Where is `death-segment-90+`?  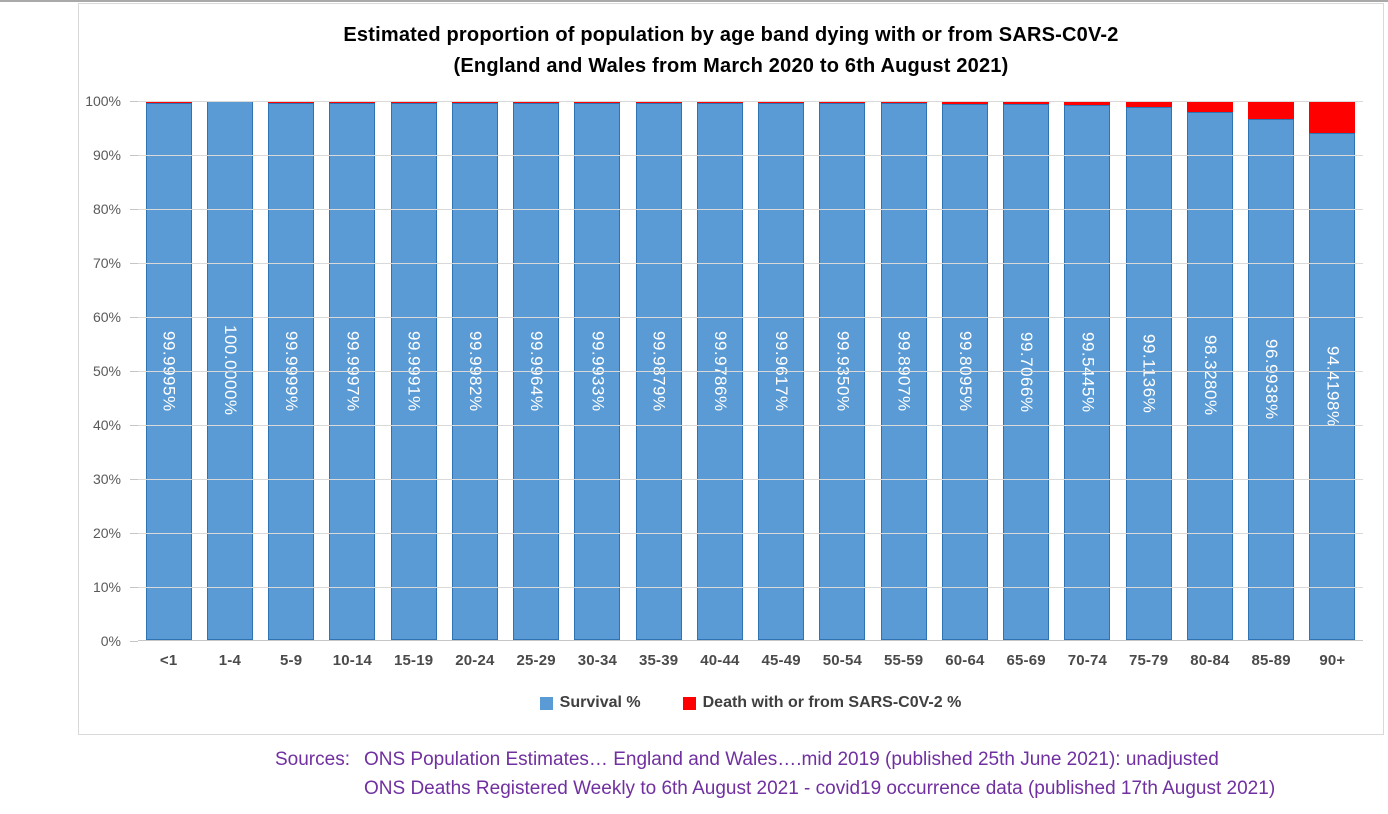 death-segment-90+ is located at coordinates (1332, 117).